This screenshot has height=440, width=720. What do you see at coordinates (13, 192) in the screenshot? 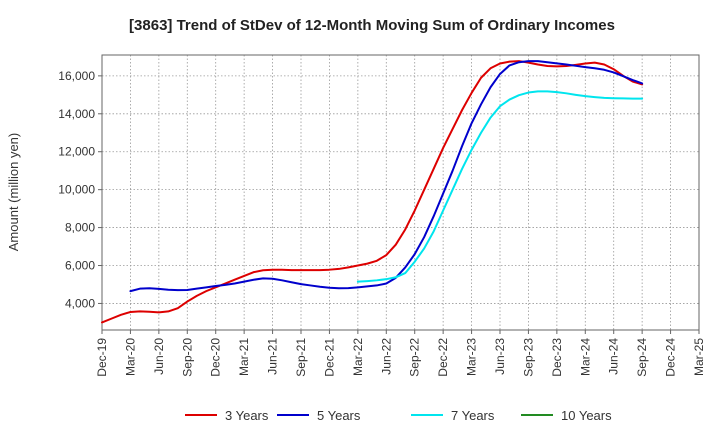
I see `y-axis-title: Amount (million yen)` at bounding box center [13, 192].